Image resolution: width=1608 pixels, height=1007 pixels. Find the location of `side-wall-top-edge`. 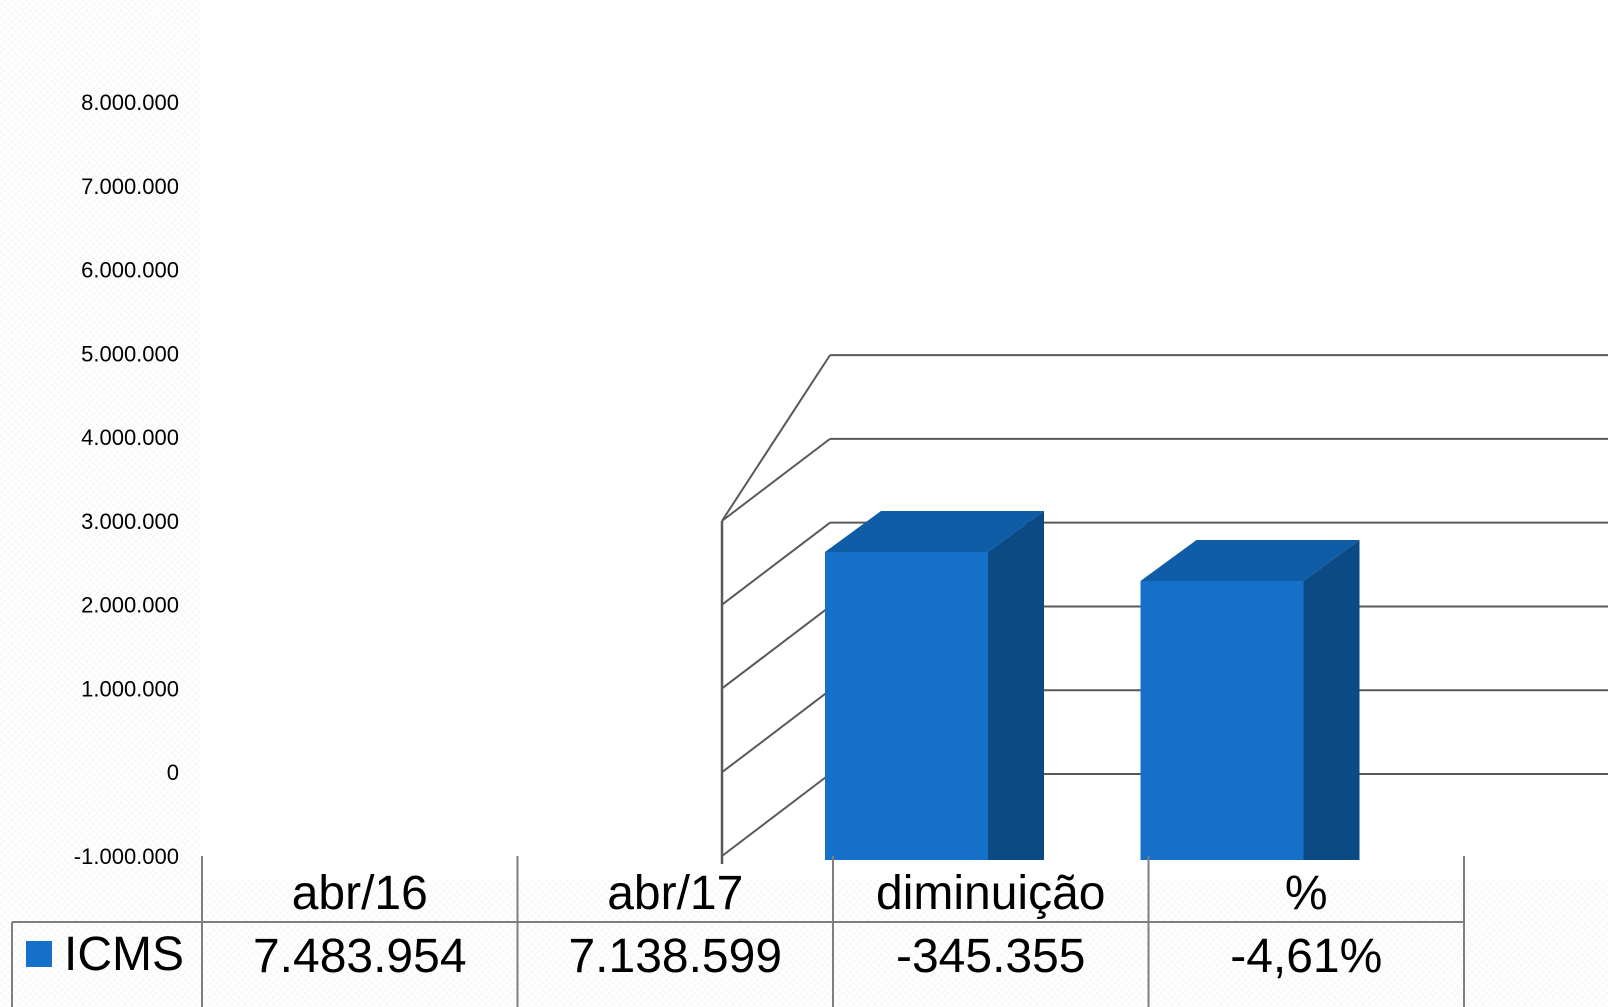

side-wall-top-edge is located at coordinates (776, 438).